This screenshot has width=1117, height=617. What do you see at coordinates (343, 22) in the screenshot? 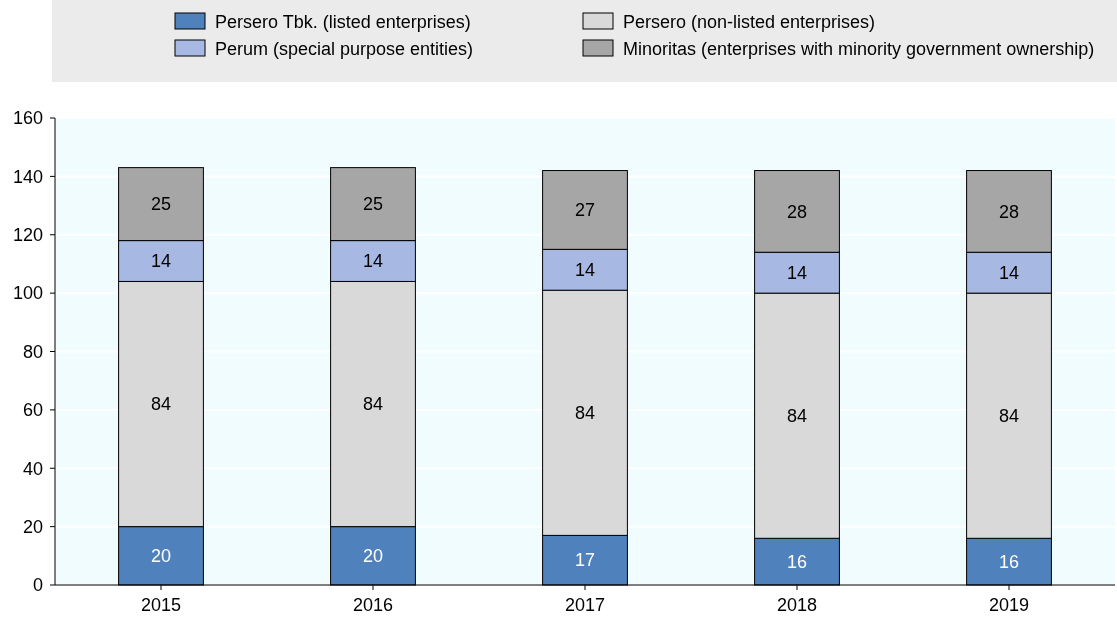
I see `legend-label: Persero Tbk. (listed enterprises)` at bounding box center [343, 22].